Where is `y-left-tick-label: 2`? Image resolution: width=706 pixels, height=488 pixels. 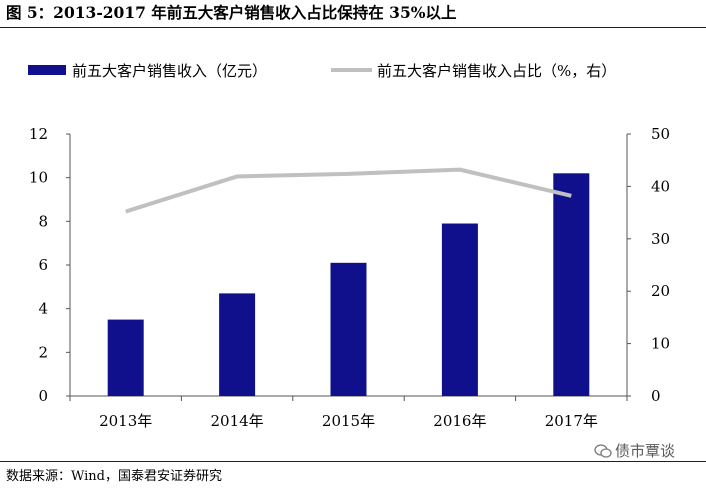
y-left-tick-label: 2 is located at coordinates (43, 352).